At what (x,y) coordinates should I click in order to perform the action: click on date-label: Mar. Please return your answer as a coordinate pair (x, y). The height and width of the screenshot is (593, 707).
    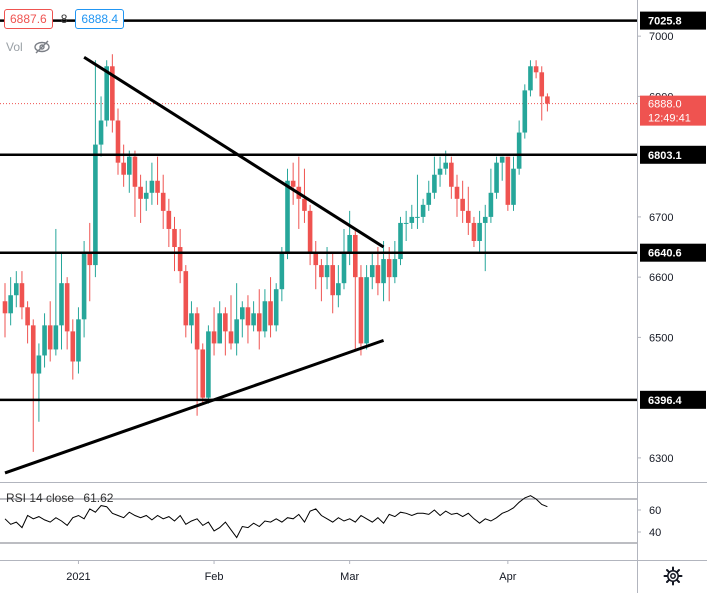
    Looking at the image, I should click on (349, 577).